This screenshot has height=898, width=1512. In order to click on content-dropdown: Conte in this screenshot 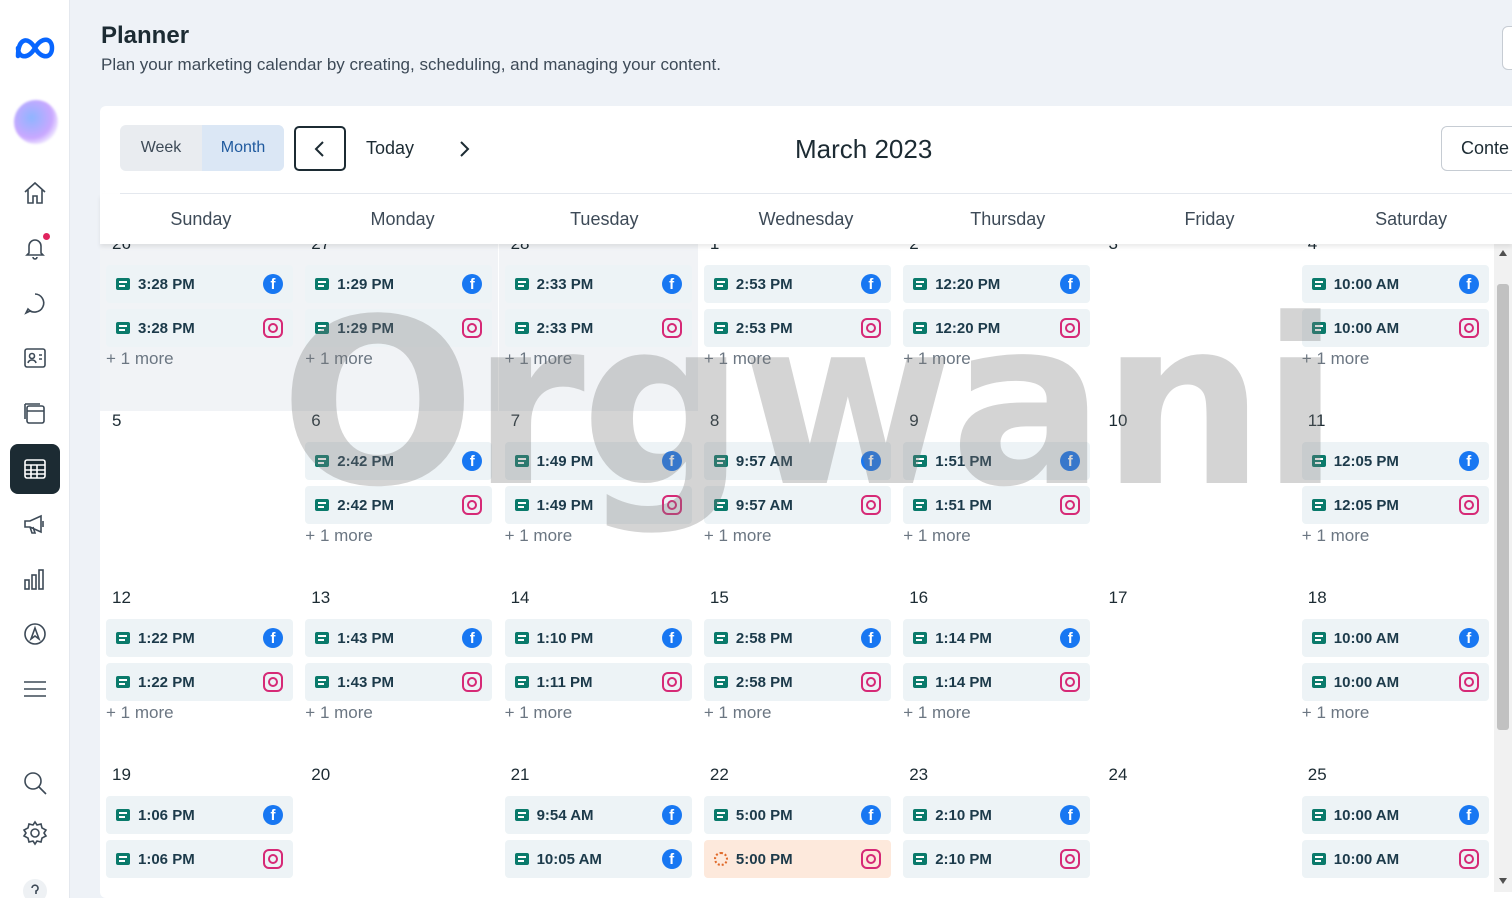, I will do `click(1476, 148)`.